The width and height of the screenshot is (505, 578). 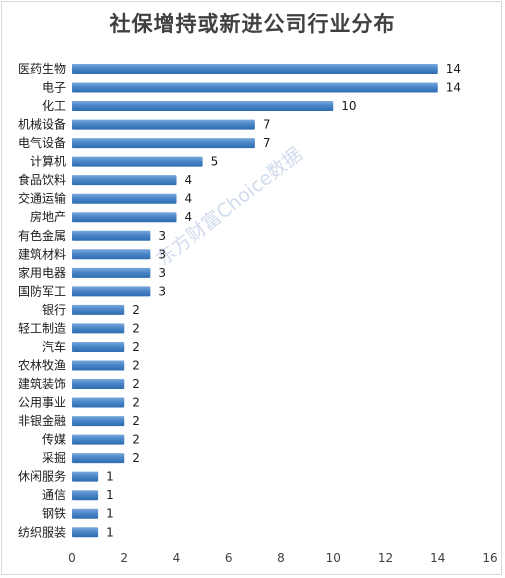 What do you see at coordinates (229, 558) in the screenshot?
I see `x-tick-label: 6` at bounding box center [229, 558].